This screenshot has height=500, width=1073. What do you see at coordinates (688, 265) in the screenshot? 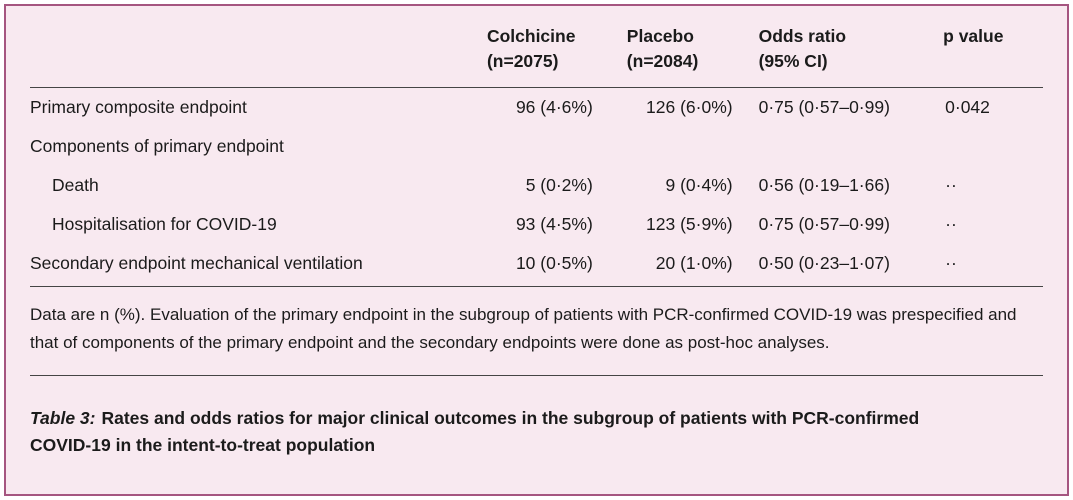
I see `cell-placebo: 20 (1·0%)` at bounding box center [688, 265].